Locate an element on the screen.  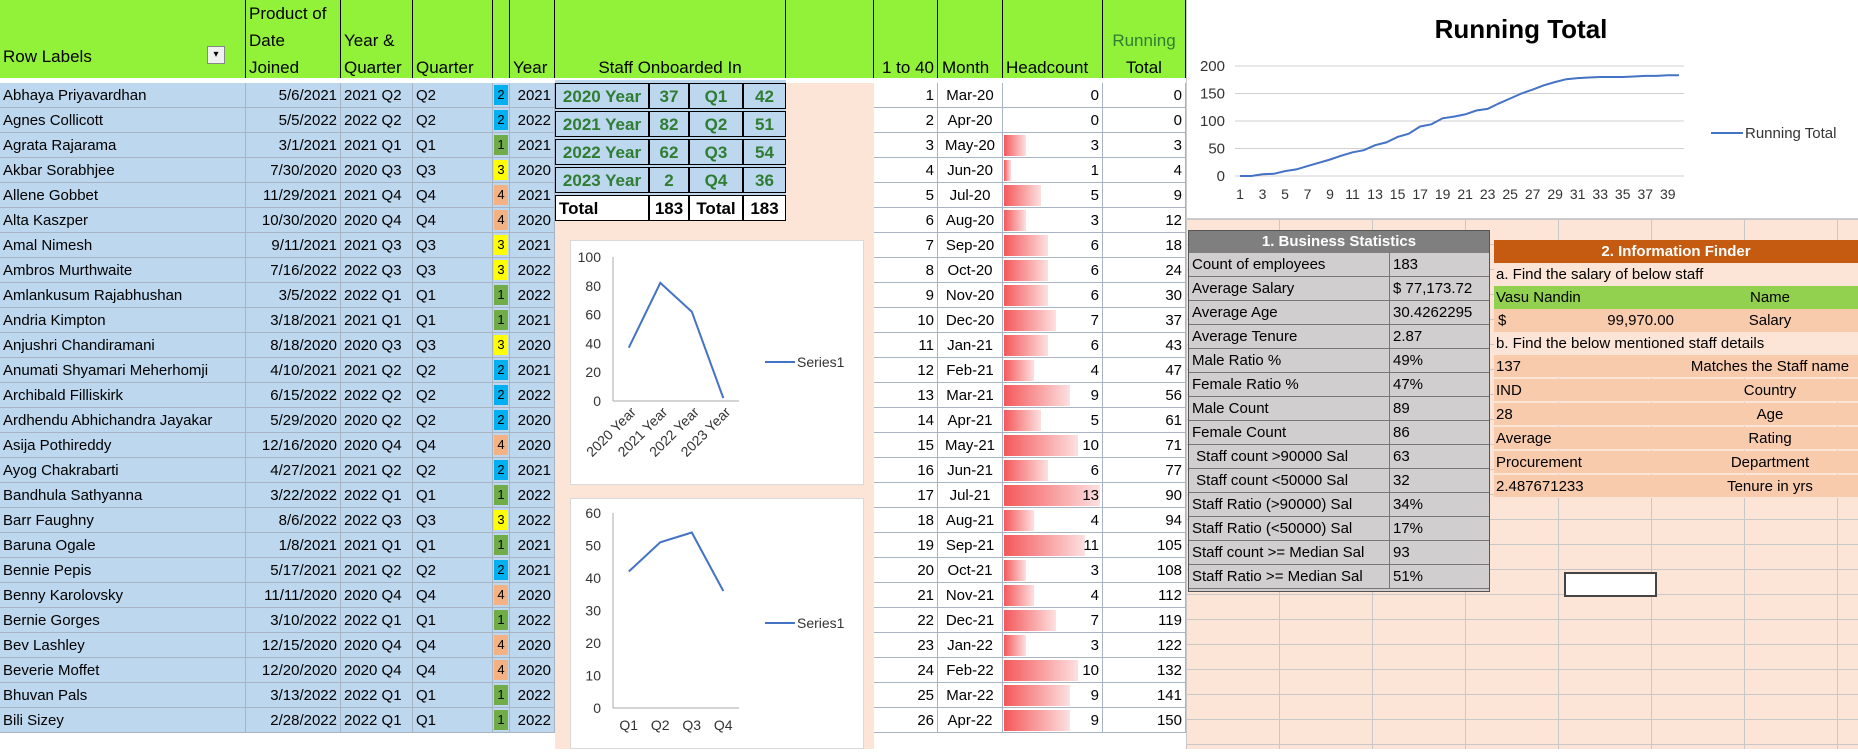
monthly-row: 17 Jul-21 13 90 is located at coordinates (1030, 495).